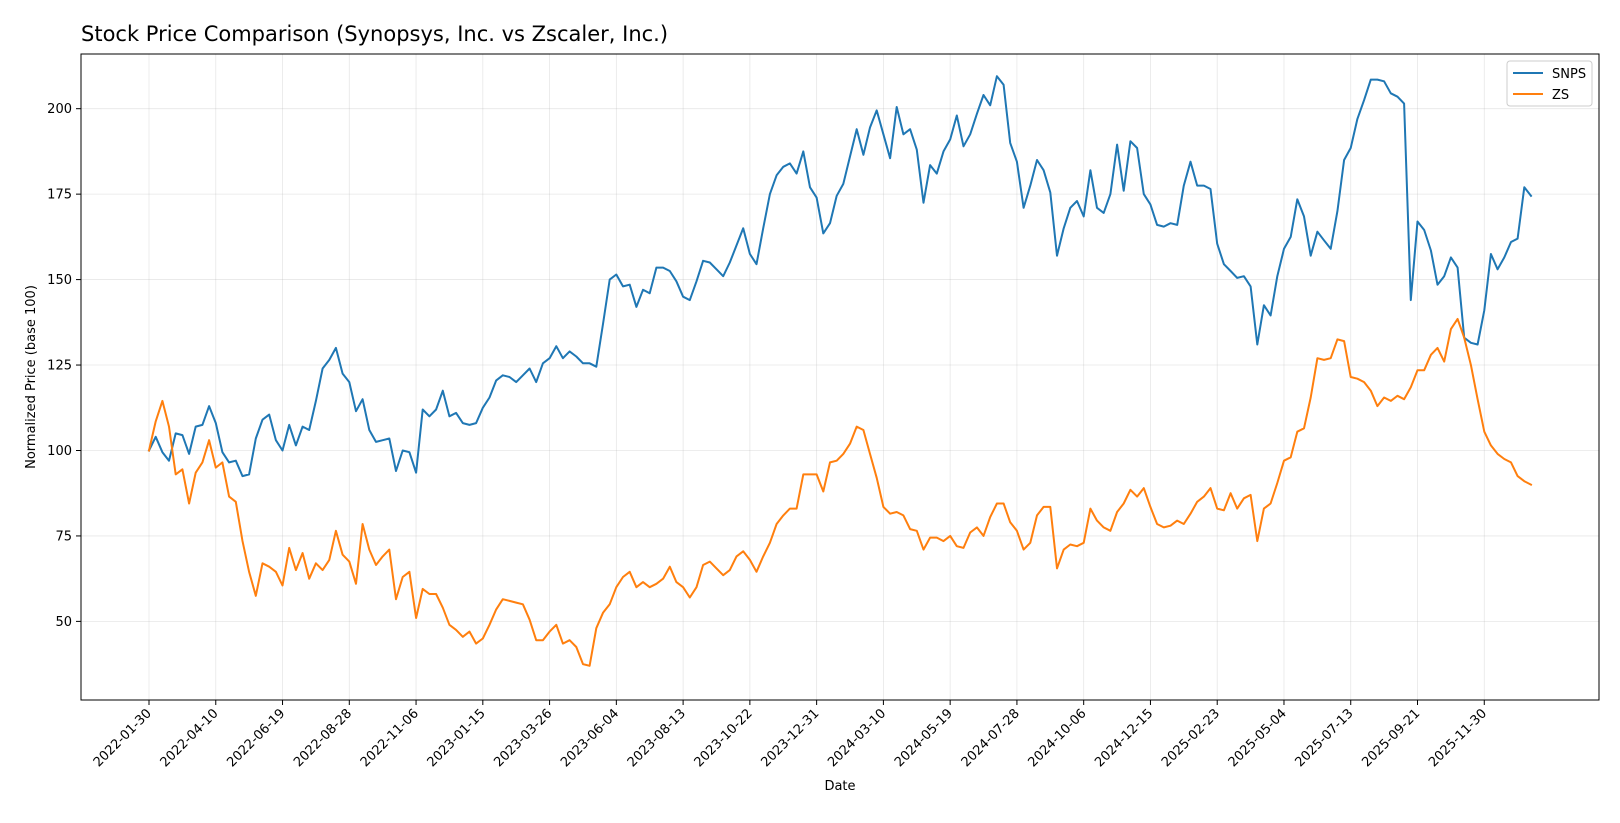 This screenshot has height=823, width=1620. Describe the element at coordinates (1124, 738) in the screenshot. I see `x-tick-label: 2024-12-15` at that location.